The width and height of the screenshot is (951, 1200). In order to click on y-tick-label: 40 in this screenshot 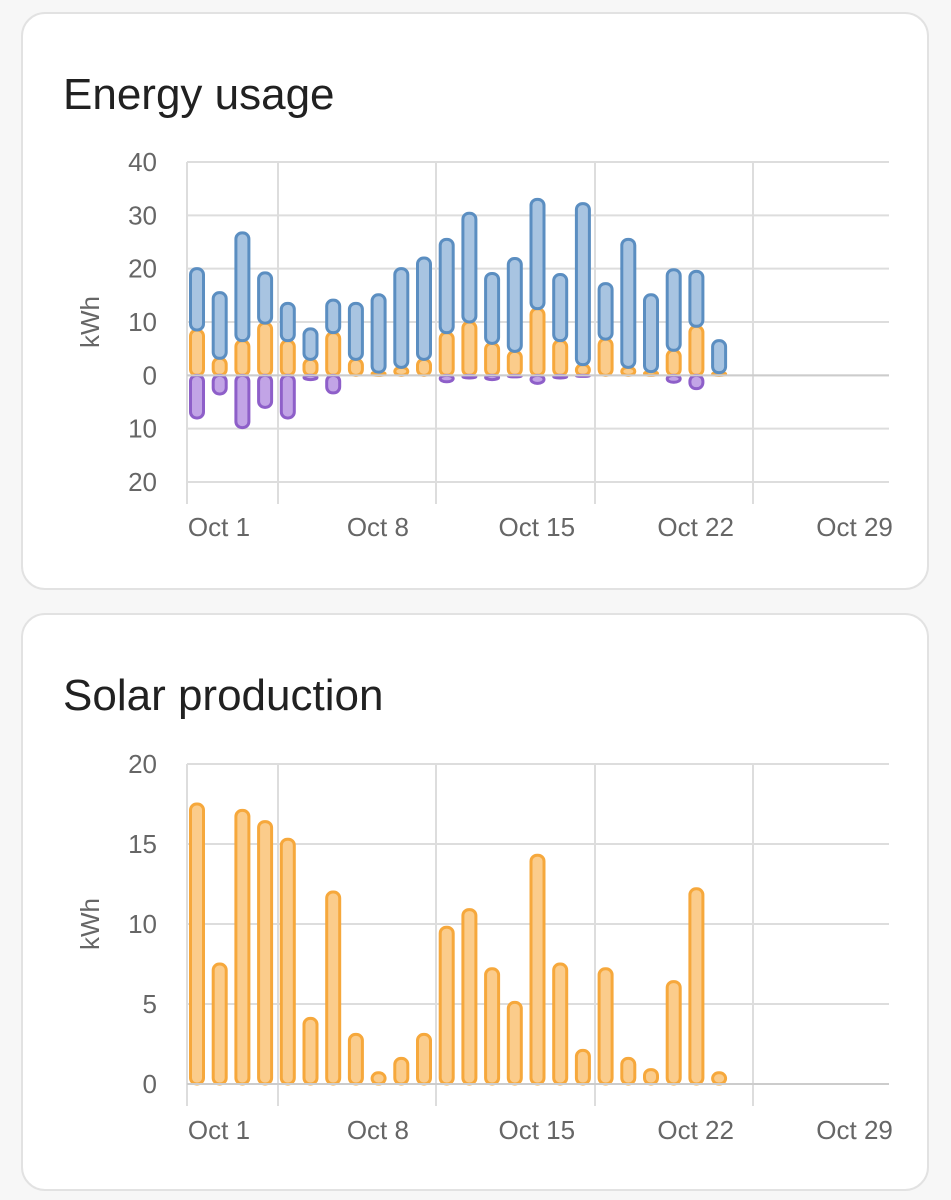, I will do `click(142, 162)`.